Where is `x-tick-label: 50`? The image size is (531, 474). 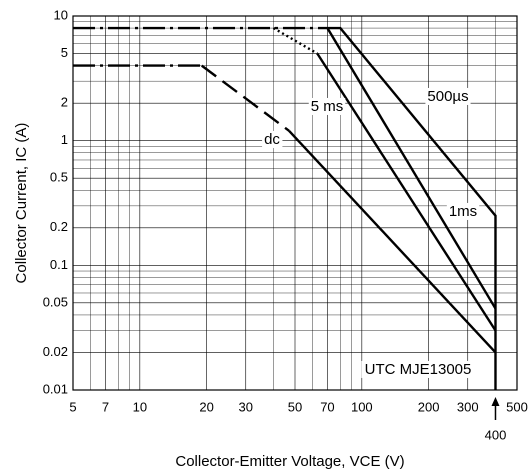
x-tick-label: 50 is located at coordinates (295, 406).